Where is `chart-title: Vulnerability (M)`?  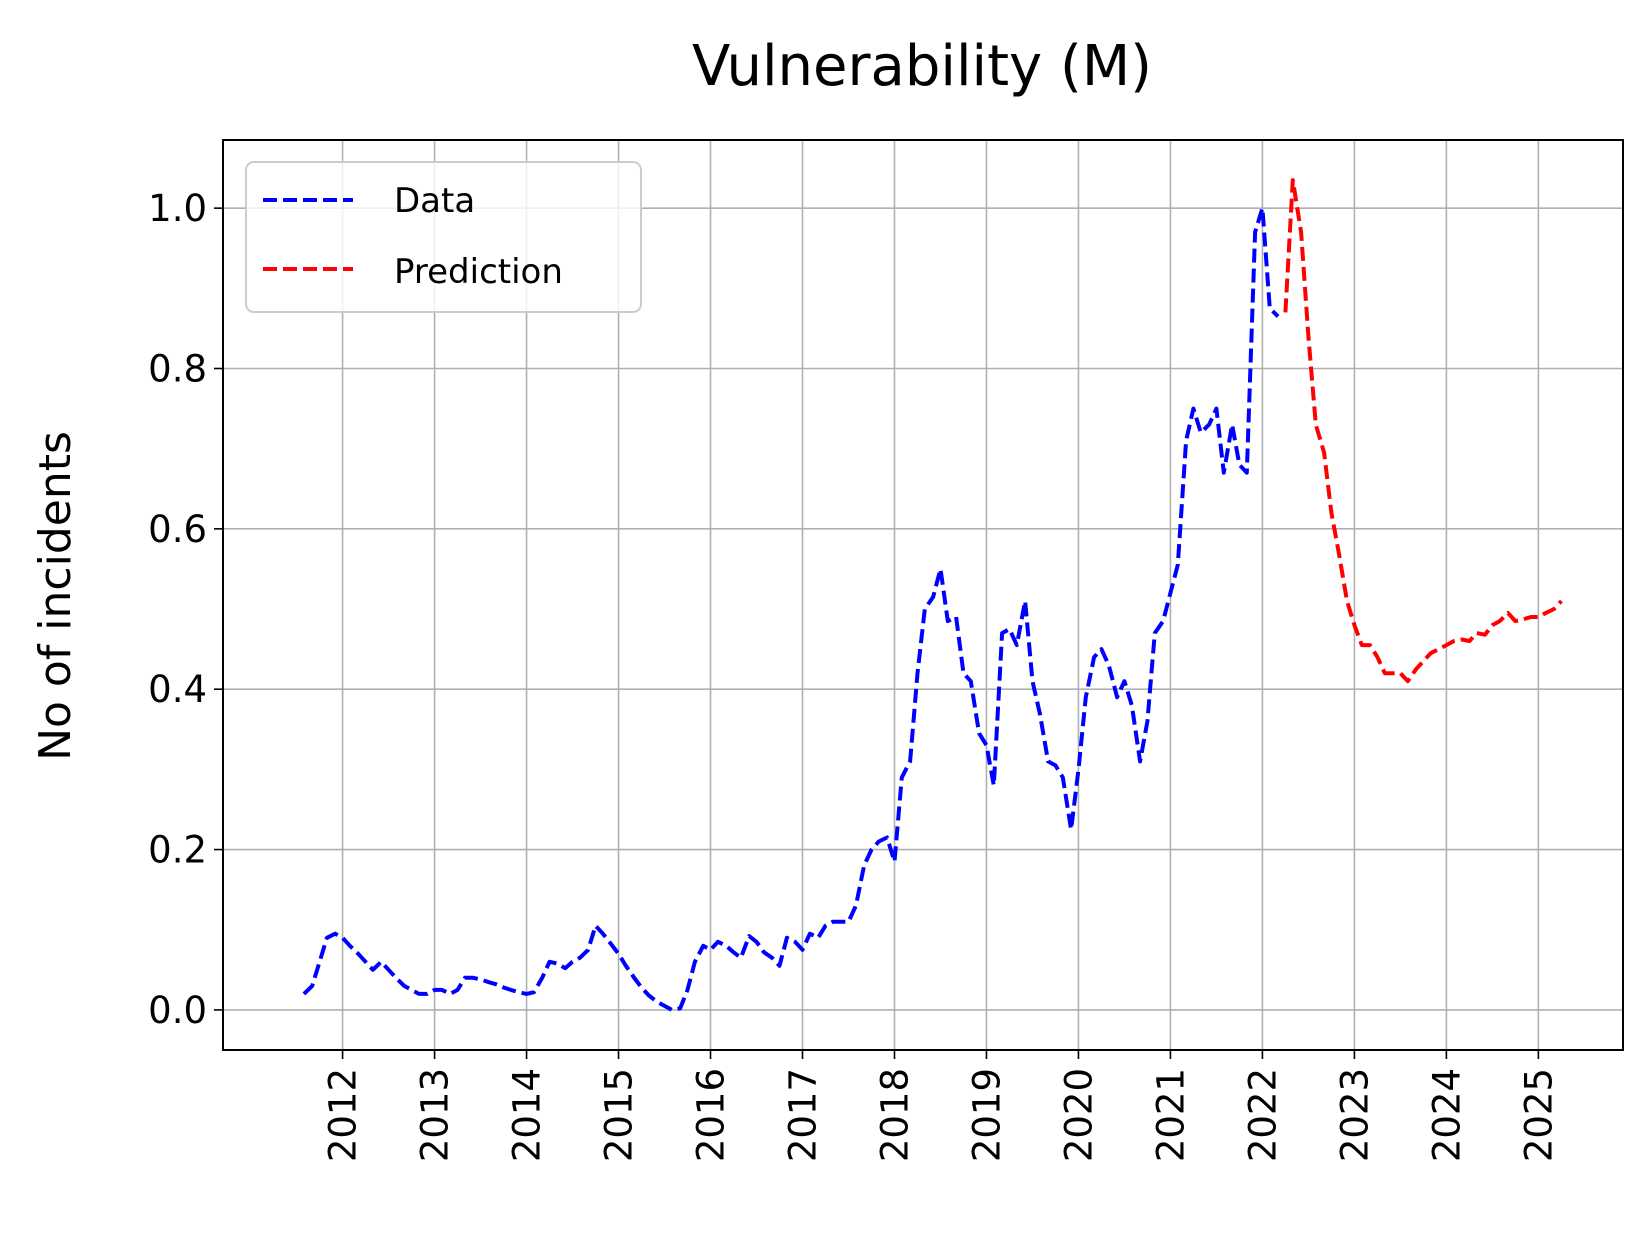 chart-title: Vulnerability (M) is located at coordinates (922, 66).